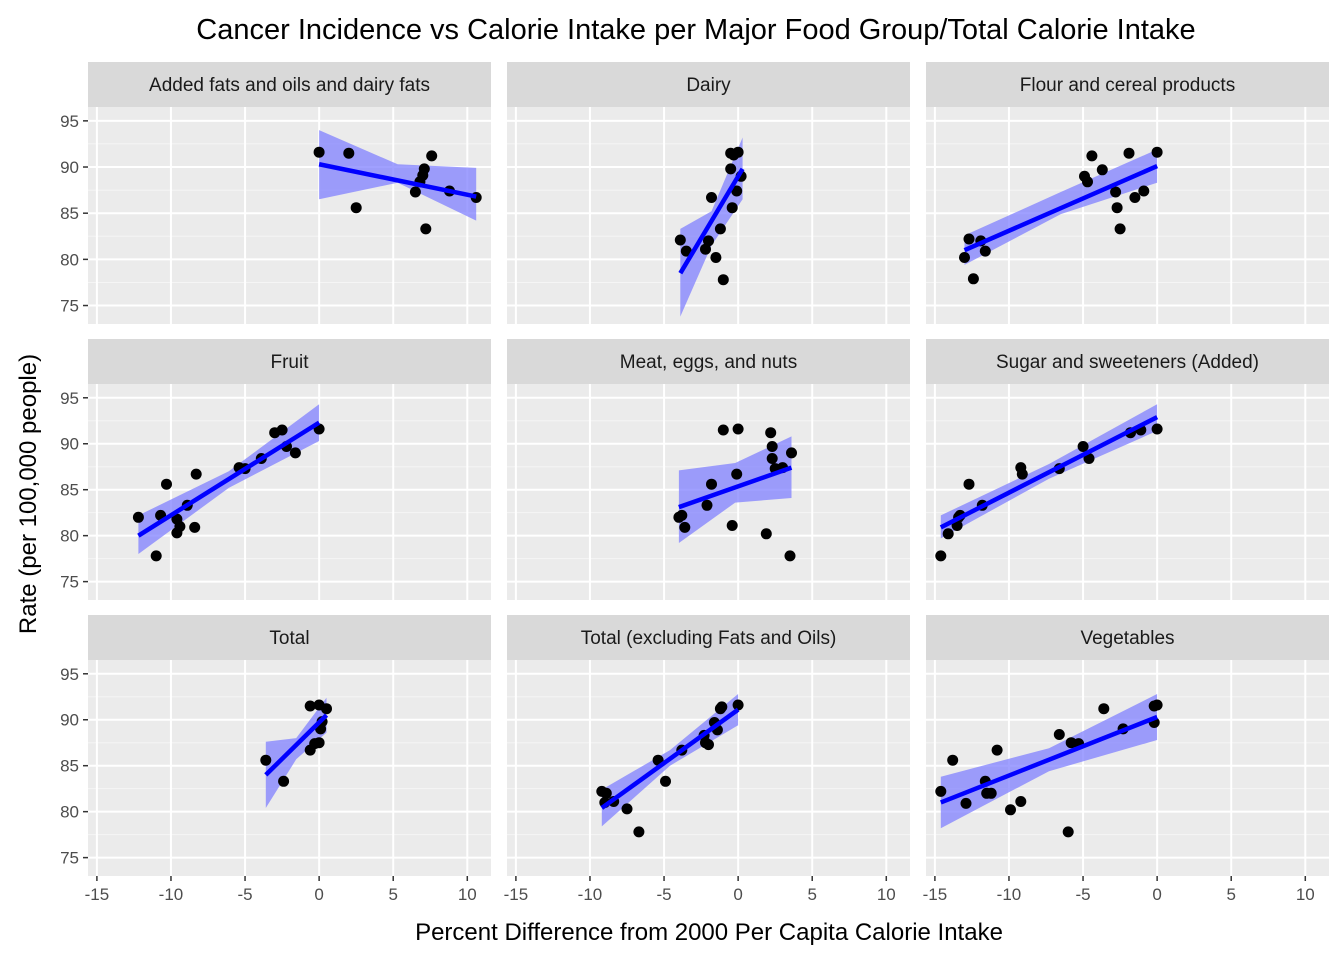 The image size is (1344, 960). Describe the element at coordinates (708, 469) in the screenshot. I see `facet-panel: Meat, eggs, and nuts` at that location.